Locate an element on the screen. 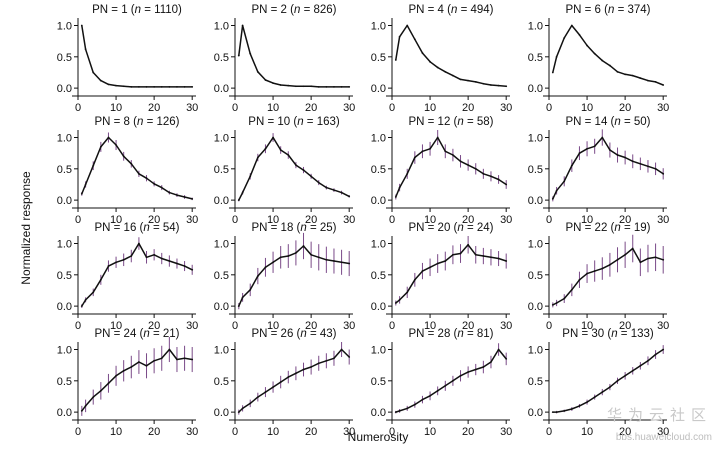 The image size is (720, 454). panel-title-prefix: PN = 20 ( is located at coordinates (432, 228).